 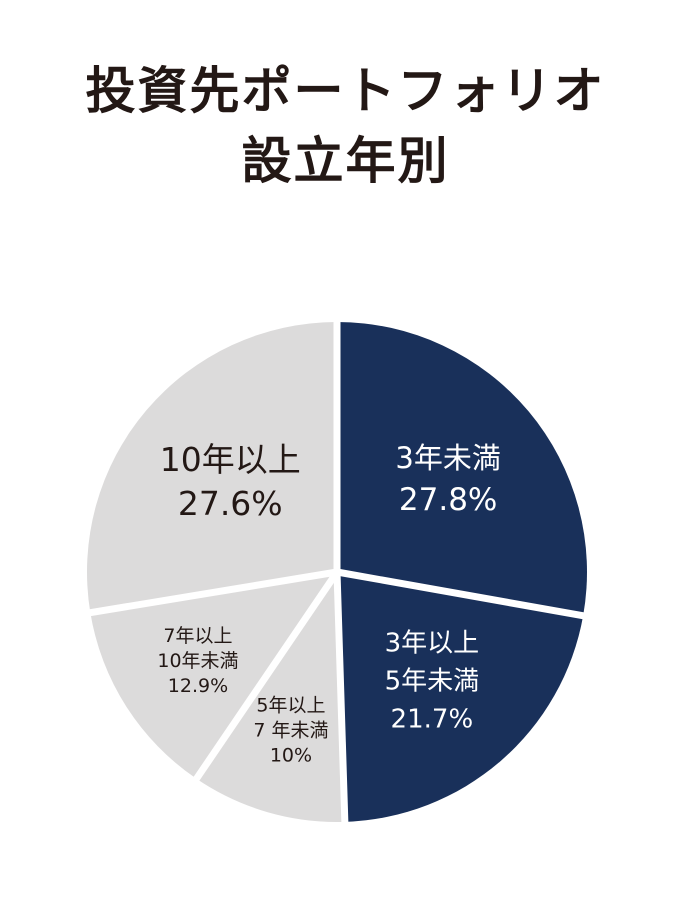 What do you see at coordinates (230, 459) in the screenshot?
I see `slice-name-label: 10年以上` at bounding box center [230, 459].